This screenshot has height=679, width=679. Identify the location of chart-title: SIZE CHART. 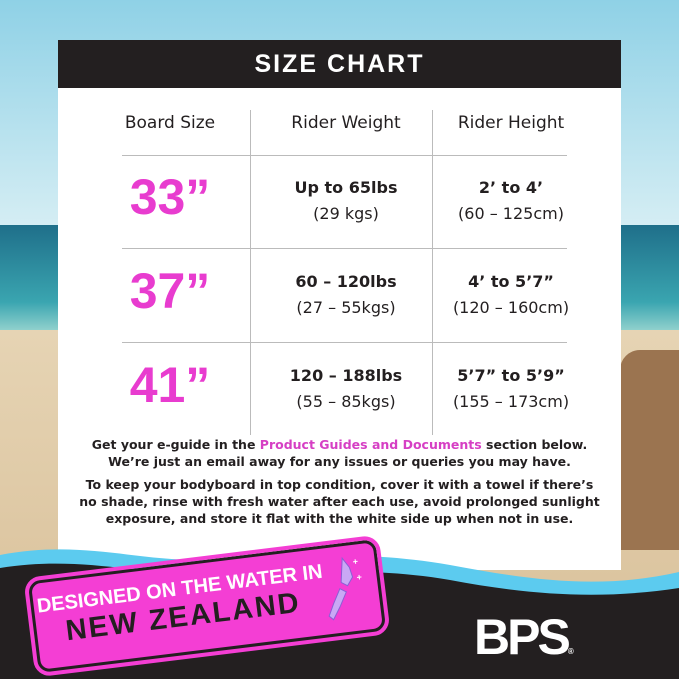
(339, 64).